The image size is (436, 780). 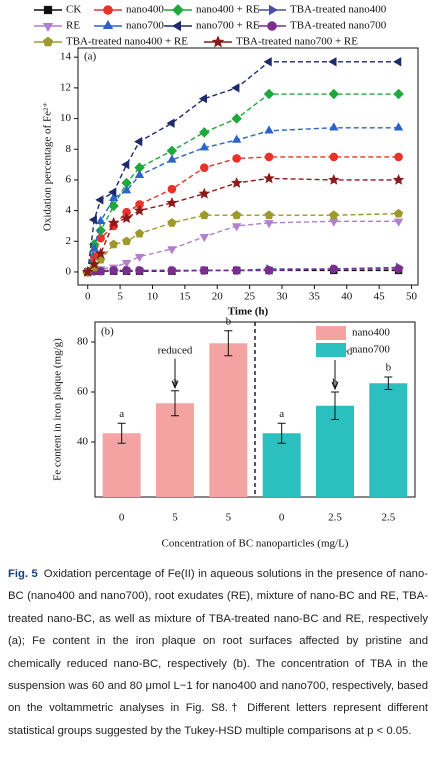 I want to click on x-tick-label: 25, so click(x=250, y=297).